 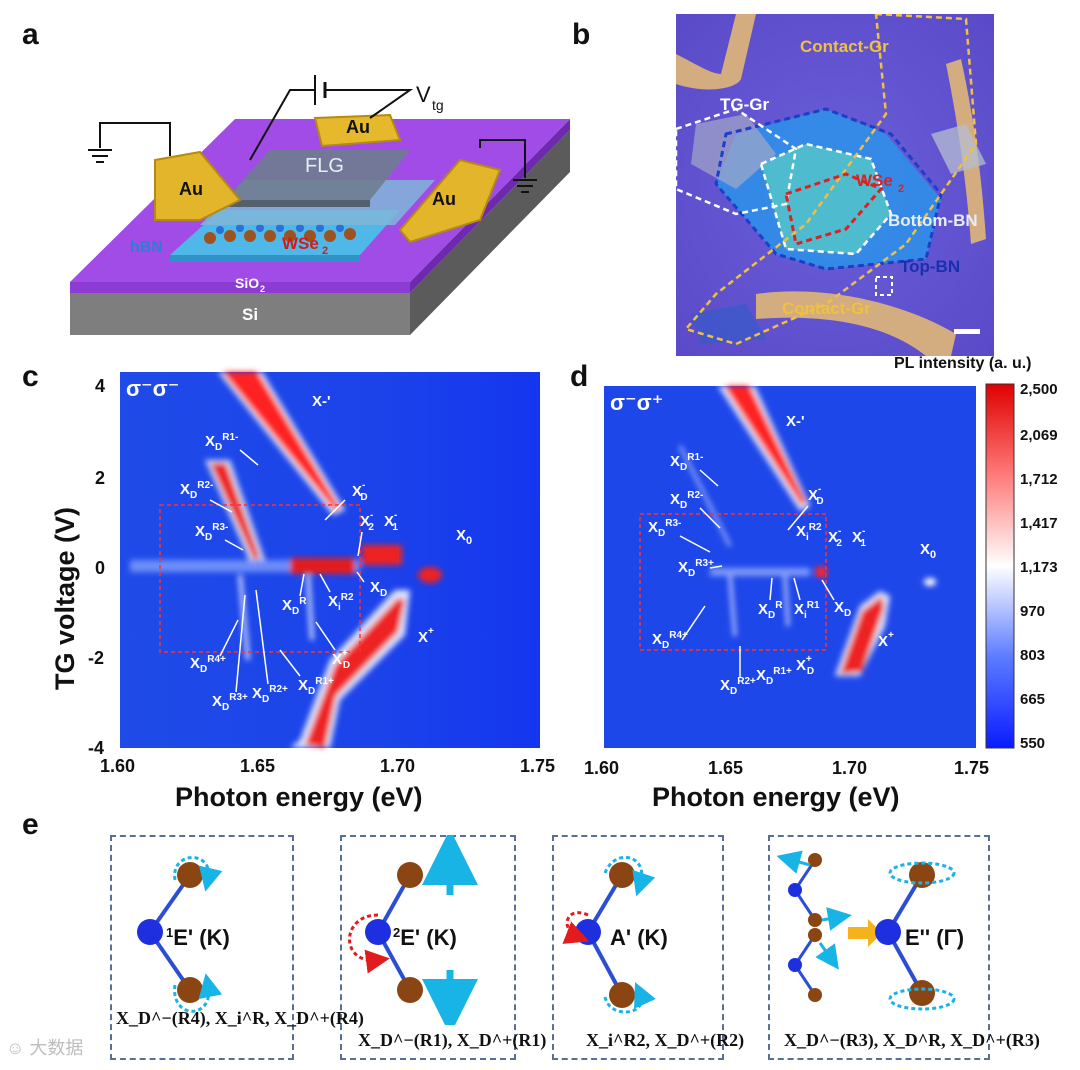 I want to click on au-label-left: Au, so click(x=191, y=189).